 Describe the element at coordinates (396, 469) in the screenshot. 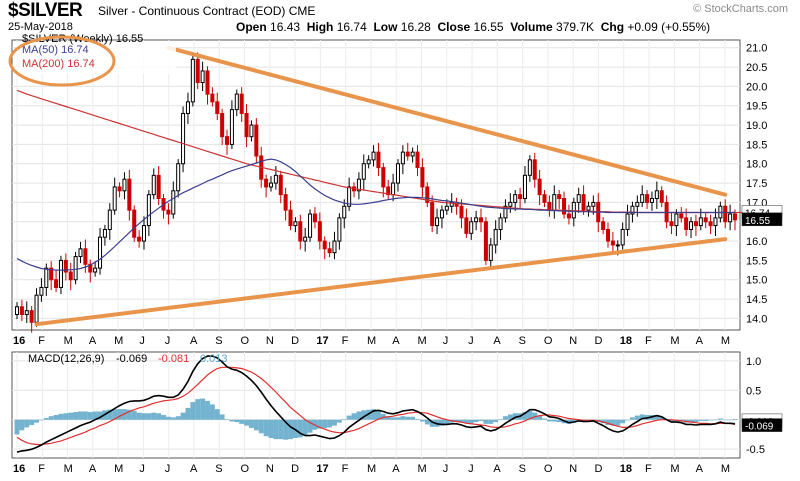

I see `macd-x-tick-label: A` at that location.